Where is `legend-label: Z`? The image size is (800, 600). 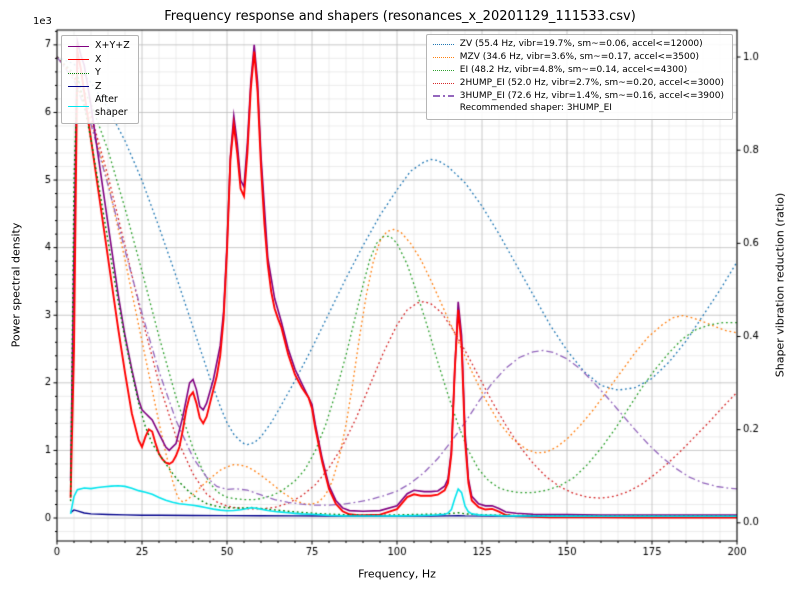 legend-label: Z is located at coordinates (98, 86).